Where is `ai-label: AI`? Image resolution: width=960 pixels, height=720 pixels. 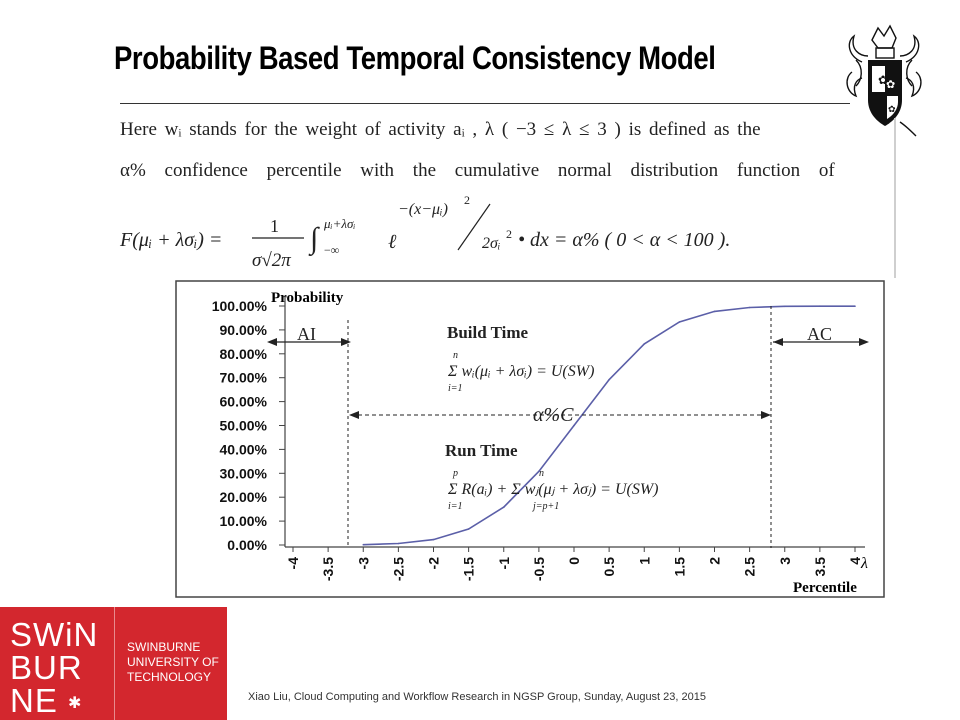 ai-label: AI is located at coordinates (306, 334).